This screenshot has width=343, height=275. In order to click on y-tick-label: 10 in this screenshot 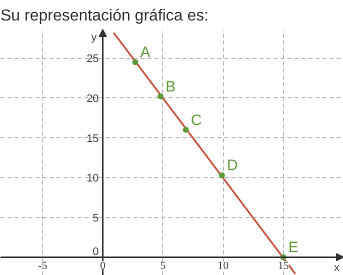, I will do `click(92, 178)`.